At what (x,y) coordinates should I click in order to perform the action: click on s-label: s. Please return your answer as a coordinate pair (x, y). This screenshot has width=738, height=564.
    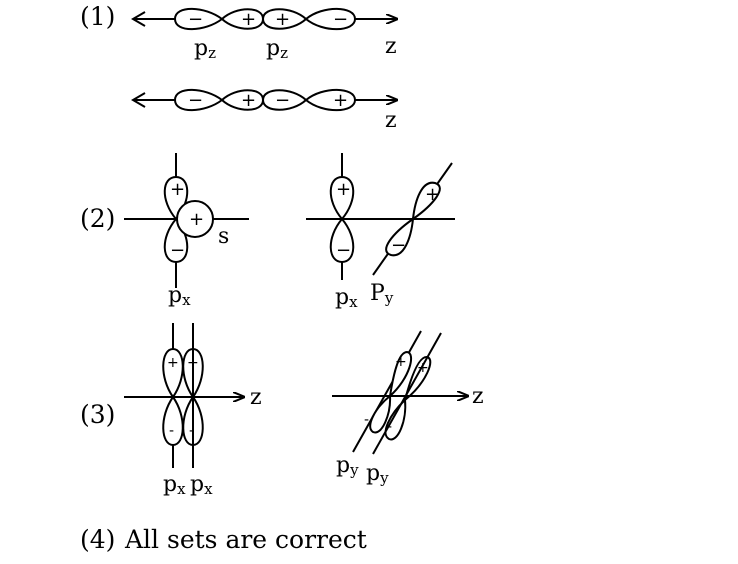
    Looking at the image, I should click on (223, 236).